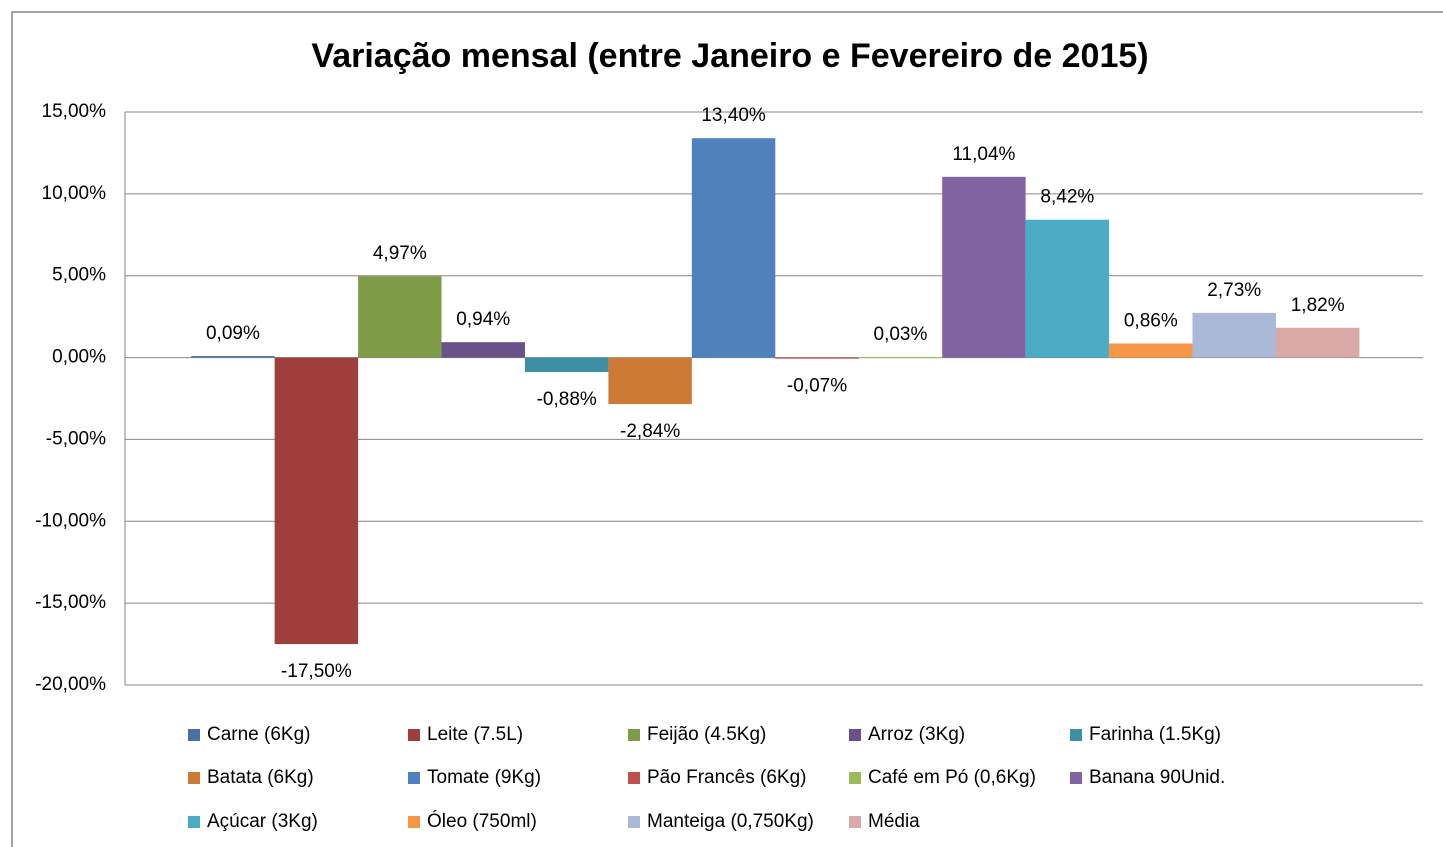 The image size is (1443, 847). Describe the element at coordinates (482, 821) in the screenshot. I see `legend-label: Óleo (750ml)` at that location.